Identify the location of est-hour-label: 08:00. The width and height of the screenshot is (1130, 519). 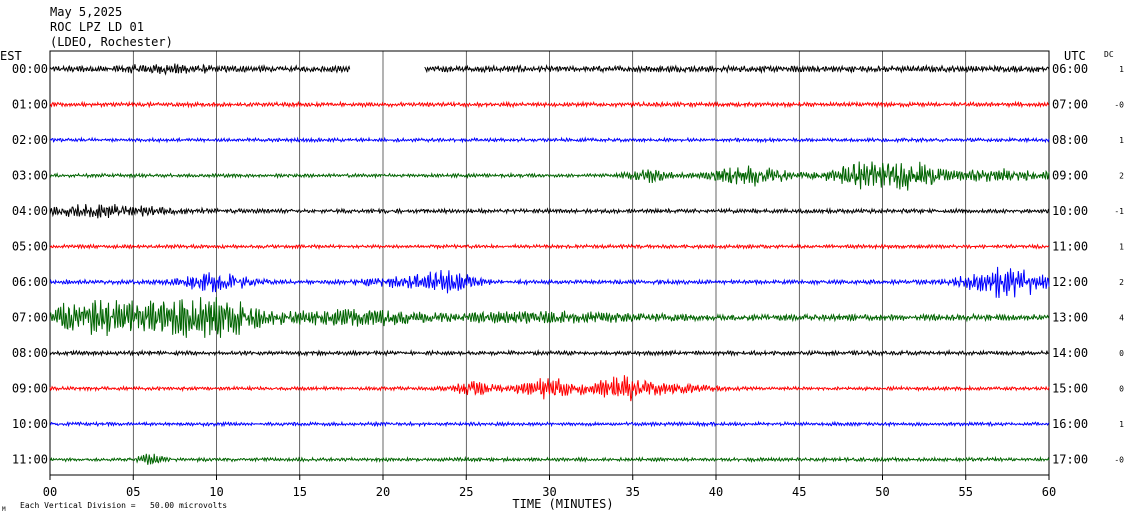
(30, 353).